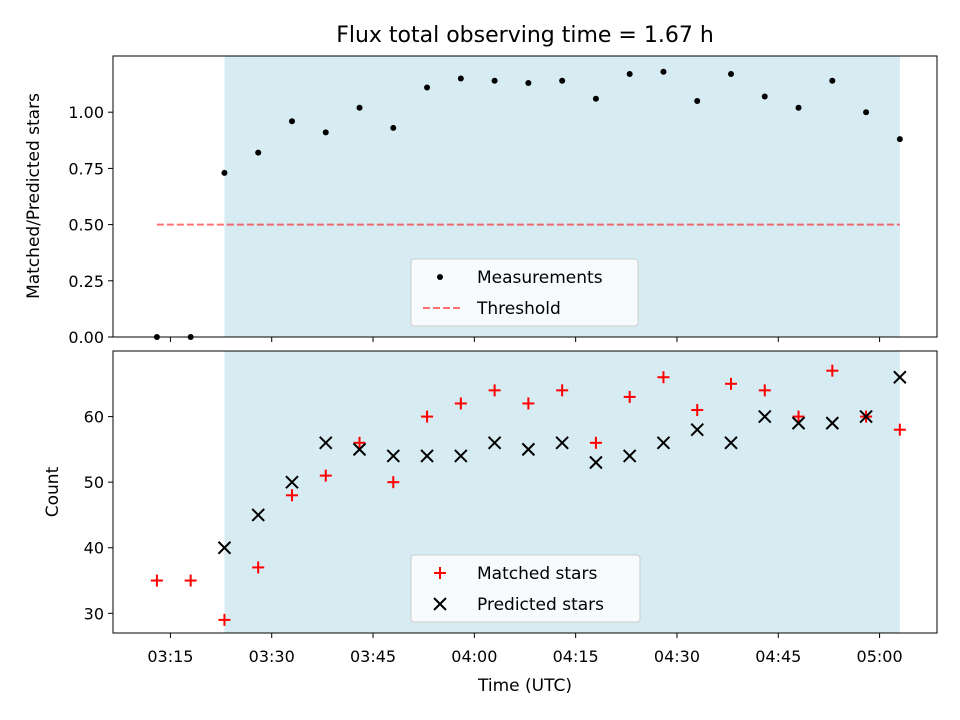 This screenshot has height=720, width=960. I want to click on matched-stars-legend-label: Matched stars, so click(537, 574).